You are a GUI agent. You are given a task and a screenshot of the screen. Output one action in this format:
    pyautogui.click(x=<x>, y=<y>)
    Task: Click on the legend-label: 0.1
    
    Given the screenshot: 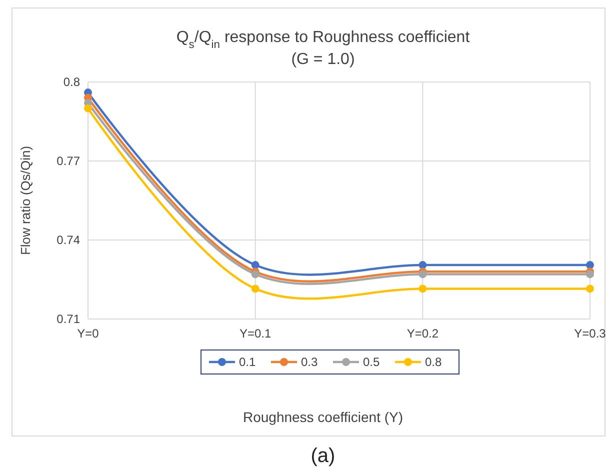 What is the action you would take?
    pyautogui.click(x=247, y=362)
    